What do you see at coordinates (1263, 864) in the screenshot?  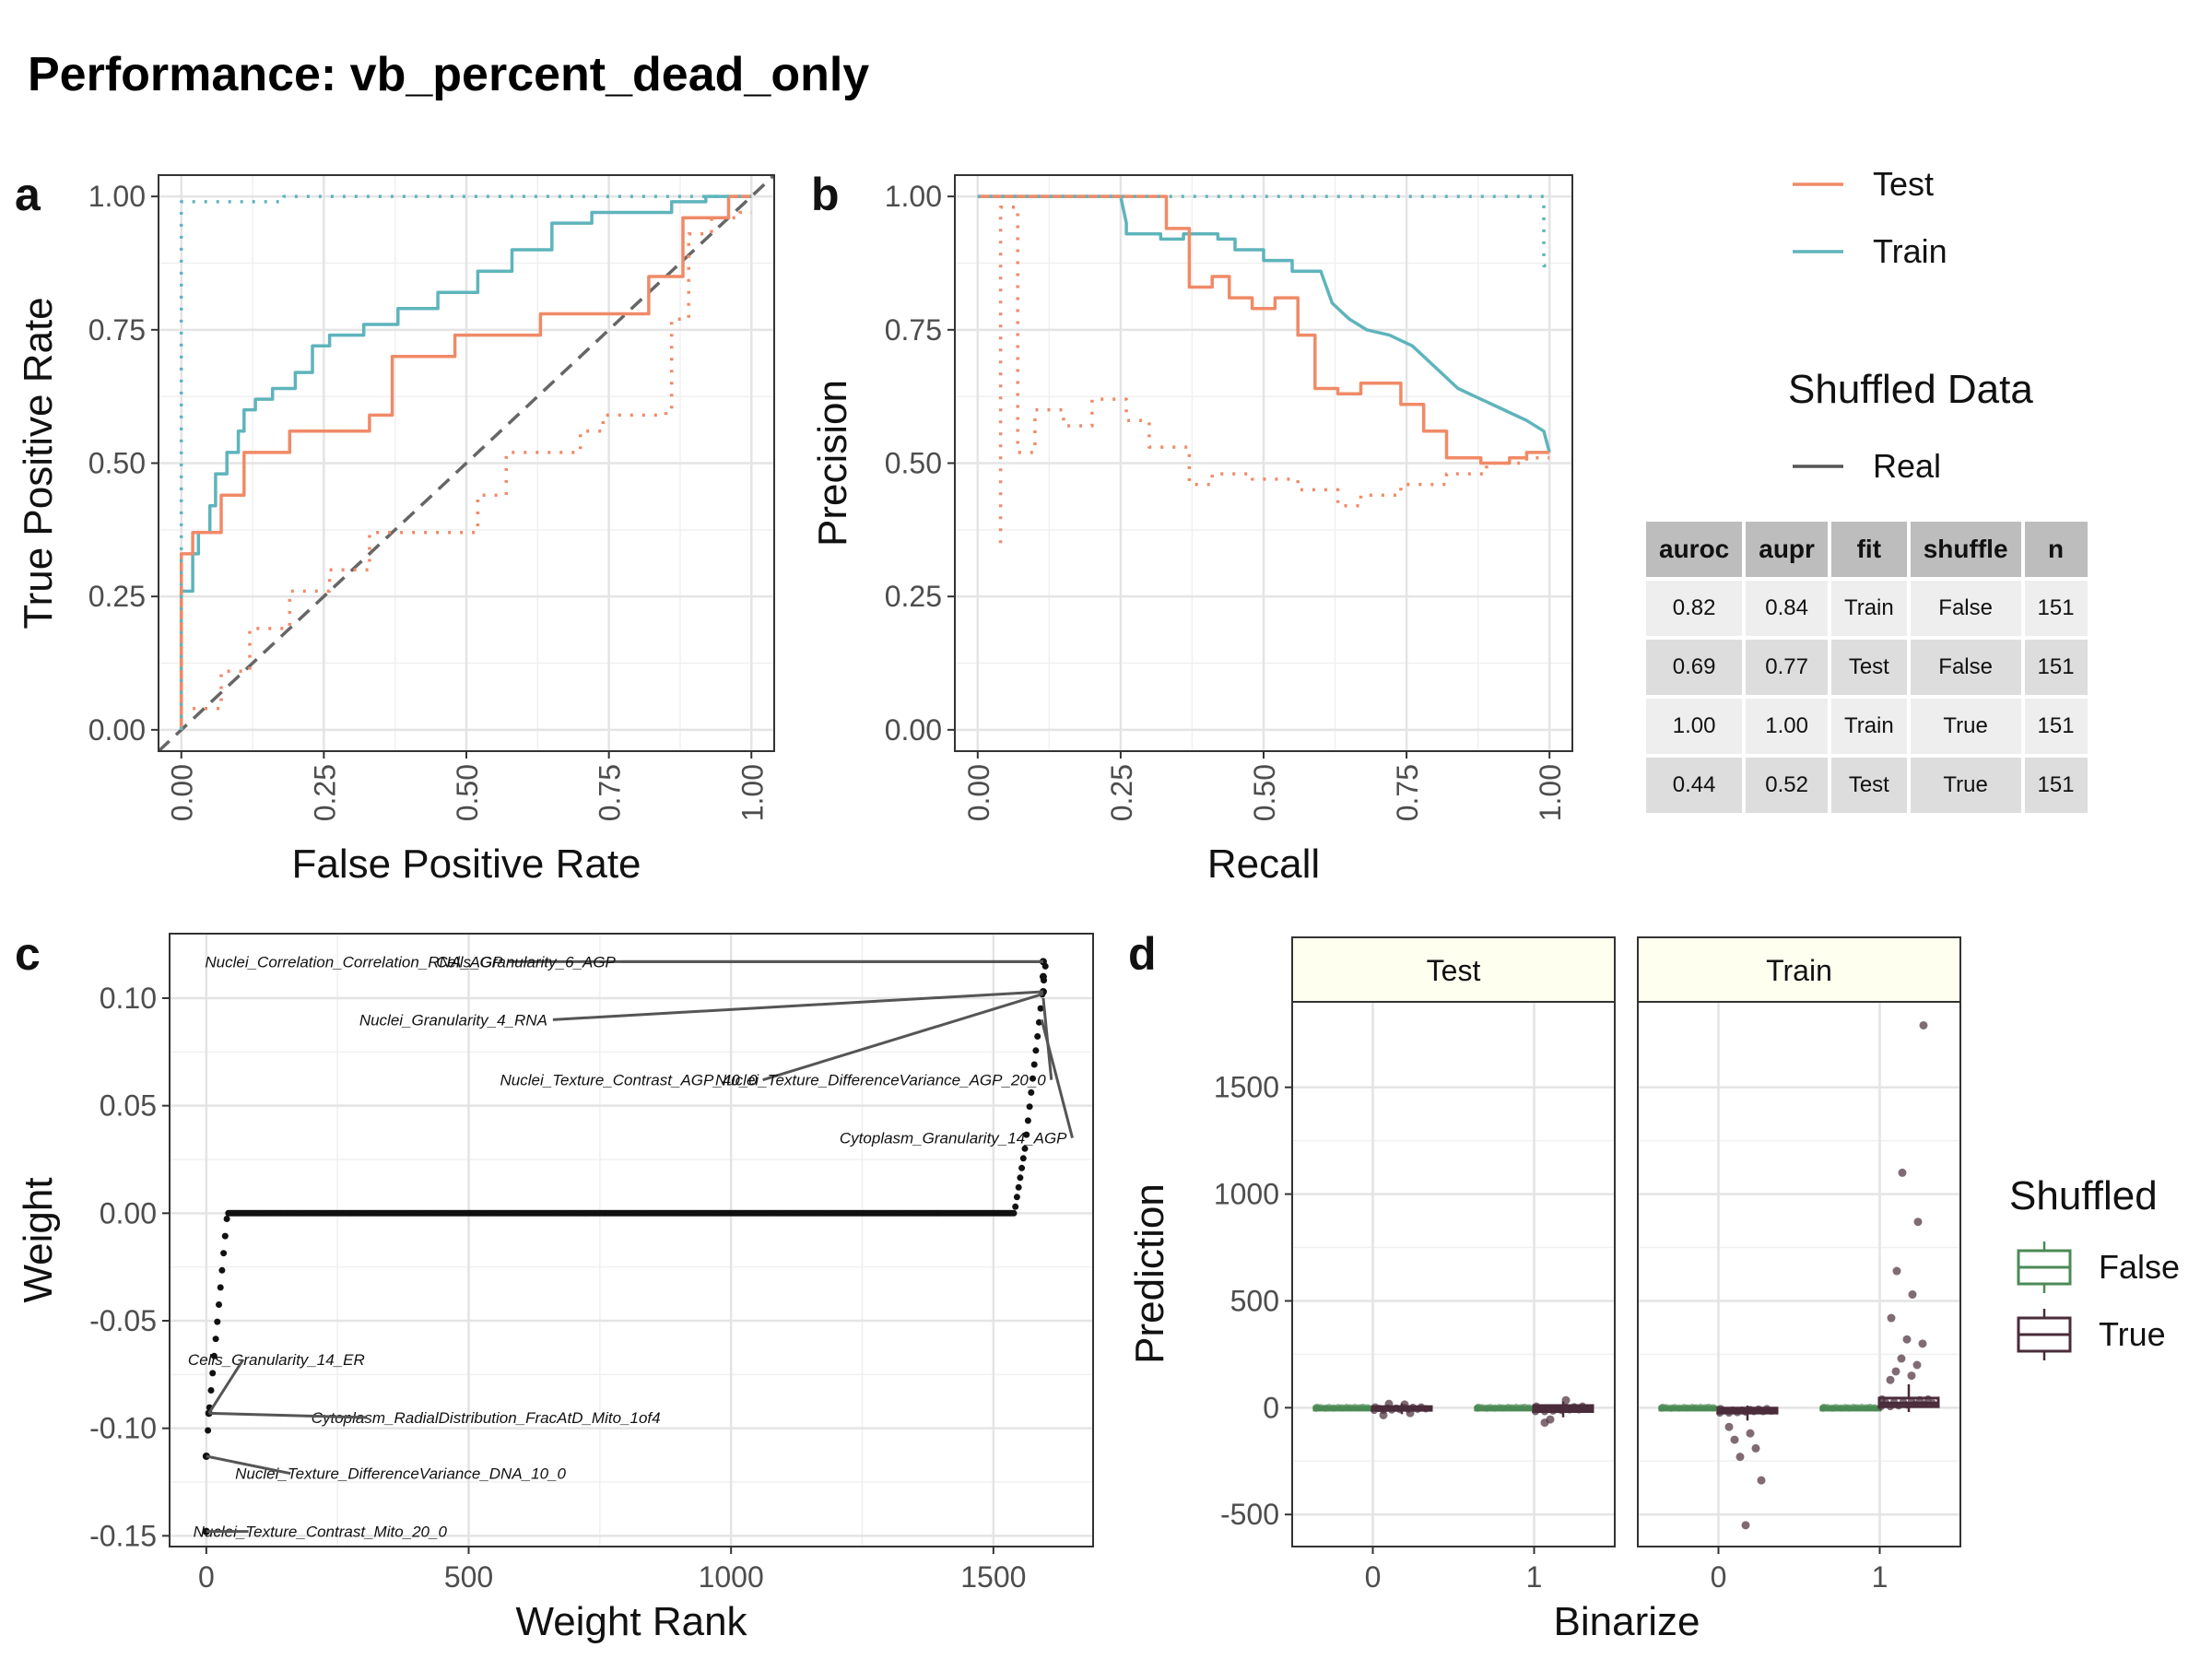 I see `x-axis-title: Recall` at bounding box center [1263, 864].